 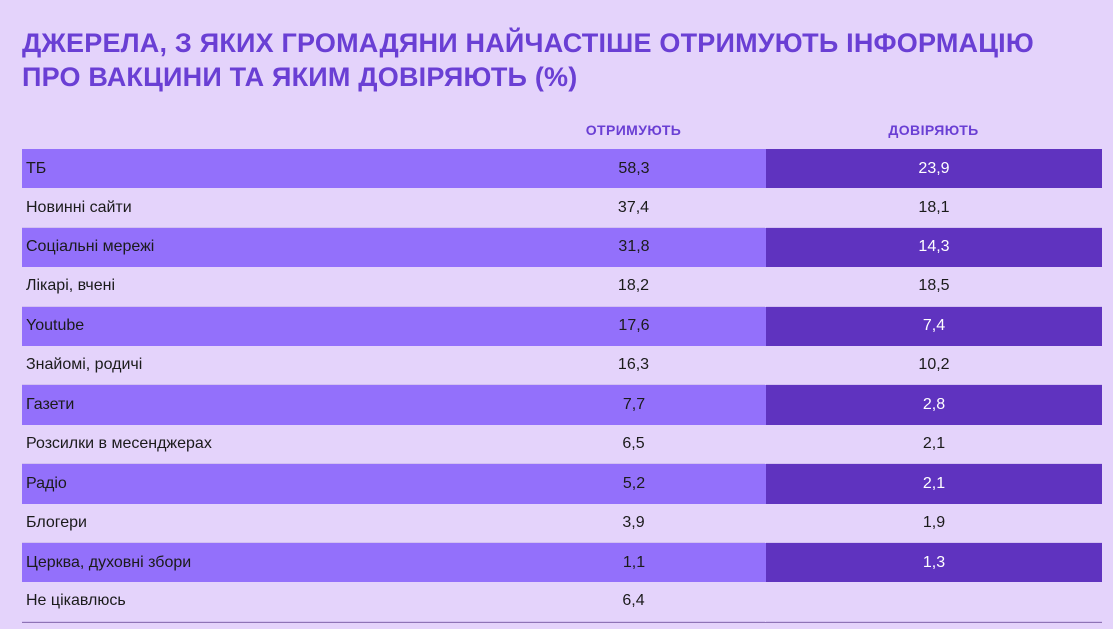 I want to click on value-trust, so click(x=934, y=602).